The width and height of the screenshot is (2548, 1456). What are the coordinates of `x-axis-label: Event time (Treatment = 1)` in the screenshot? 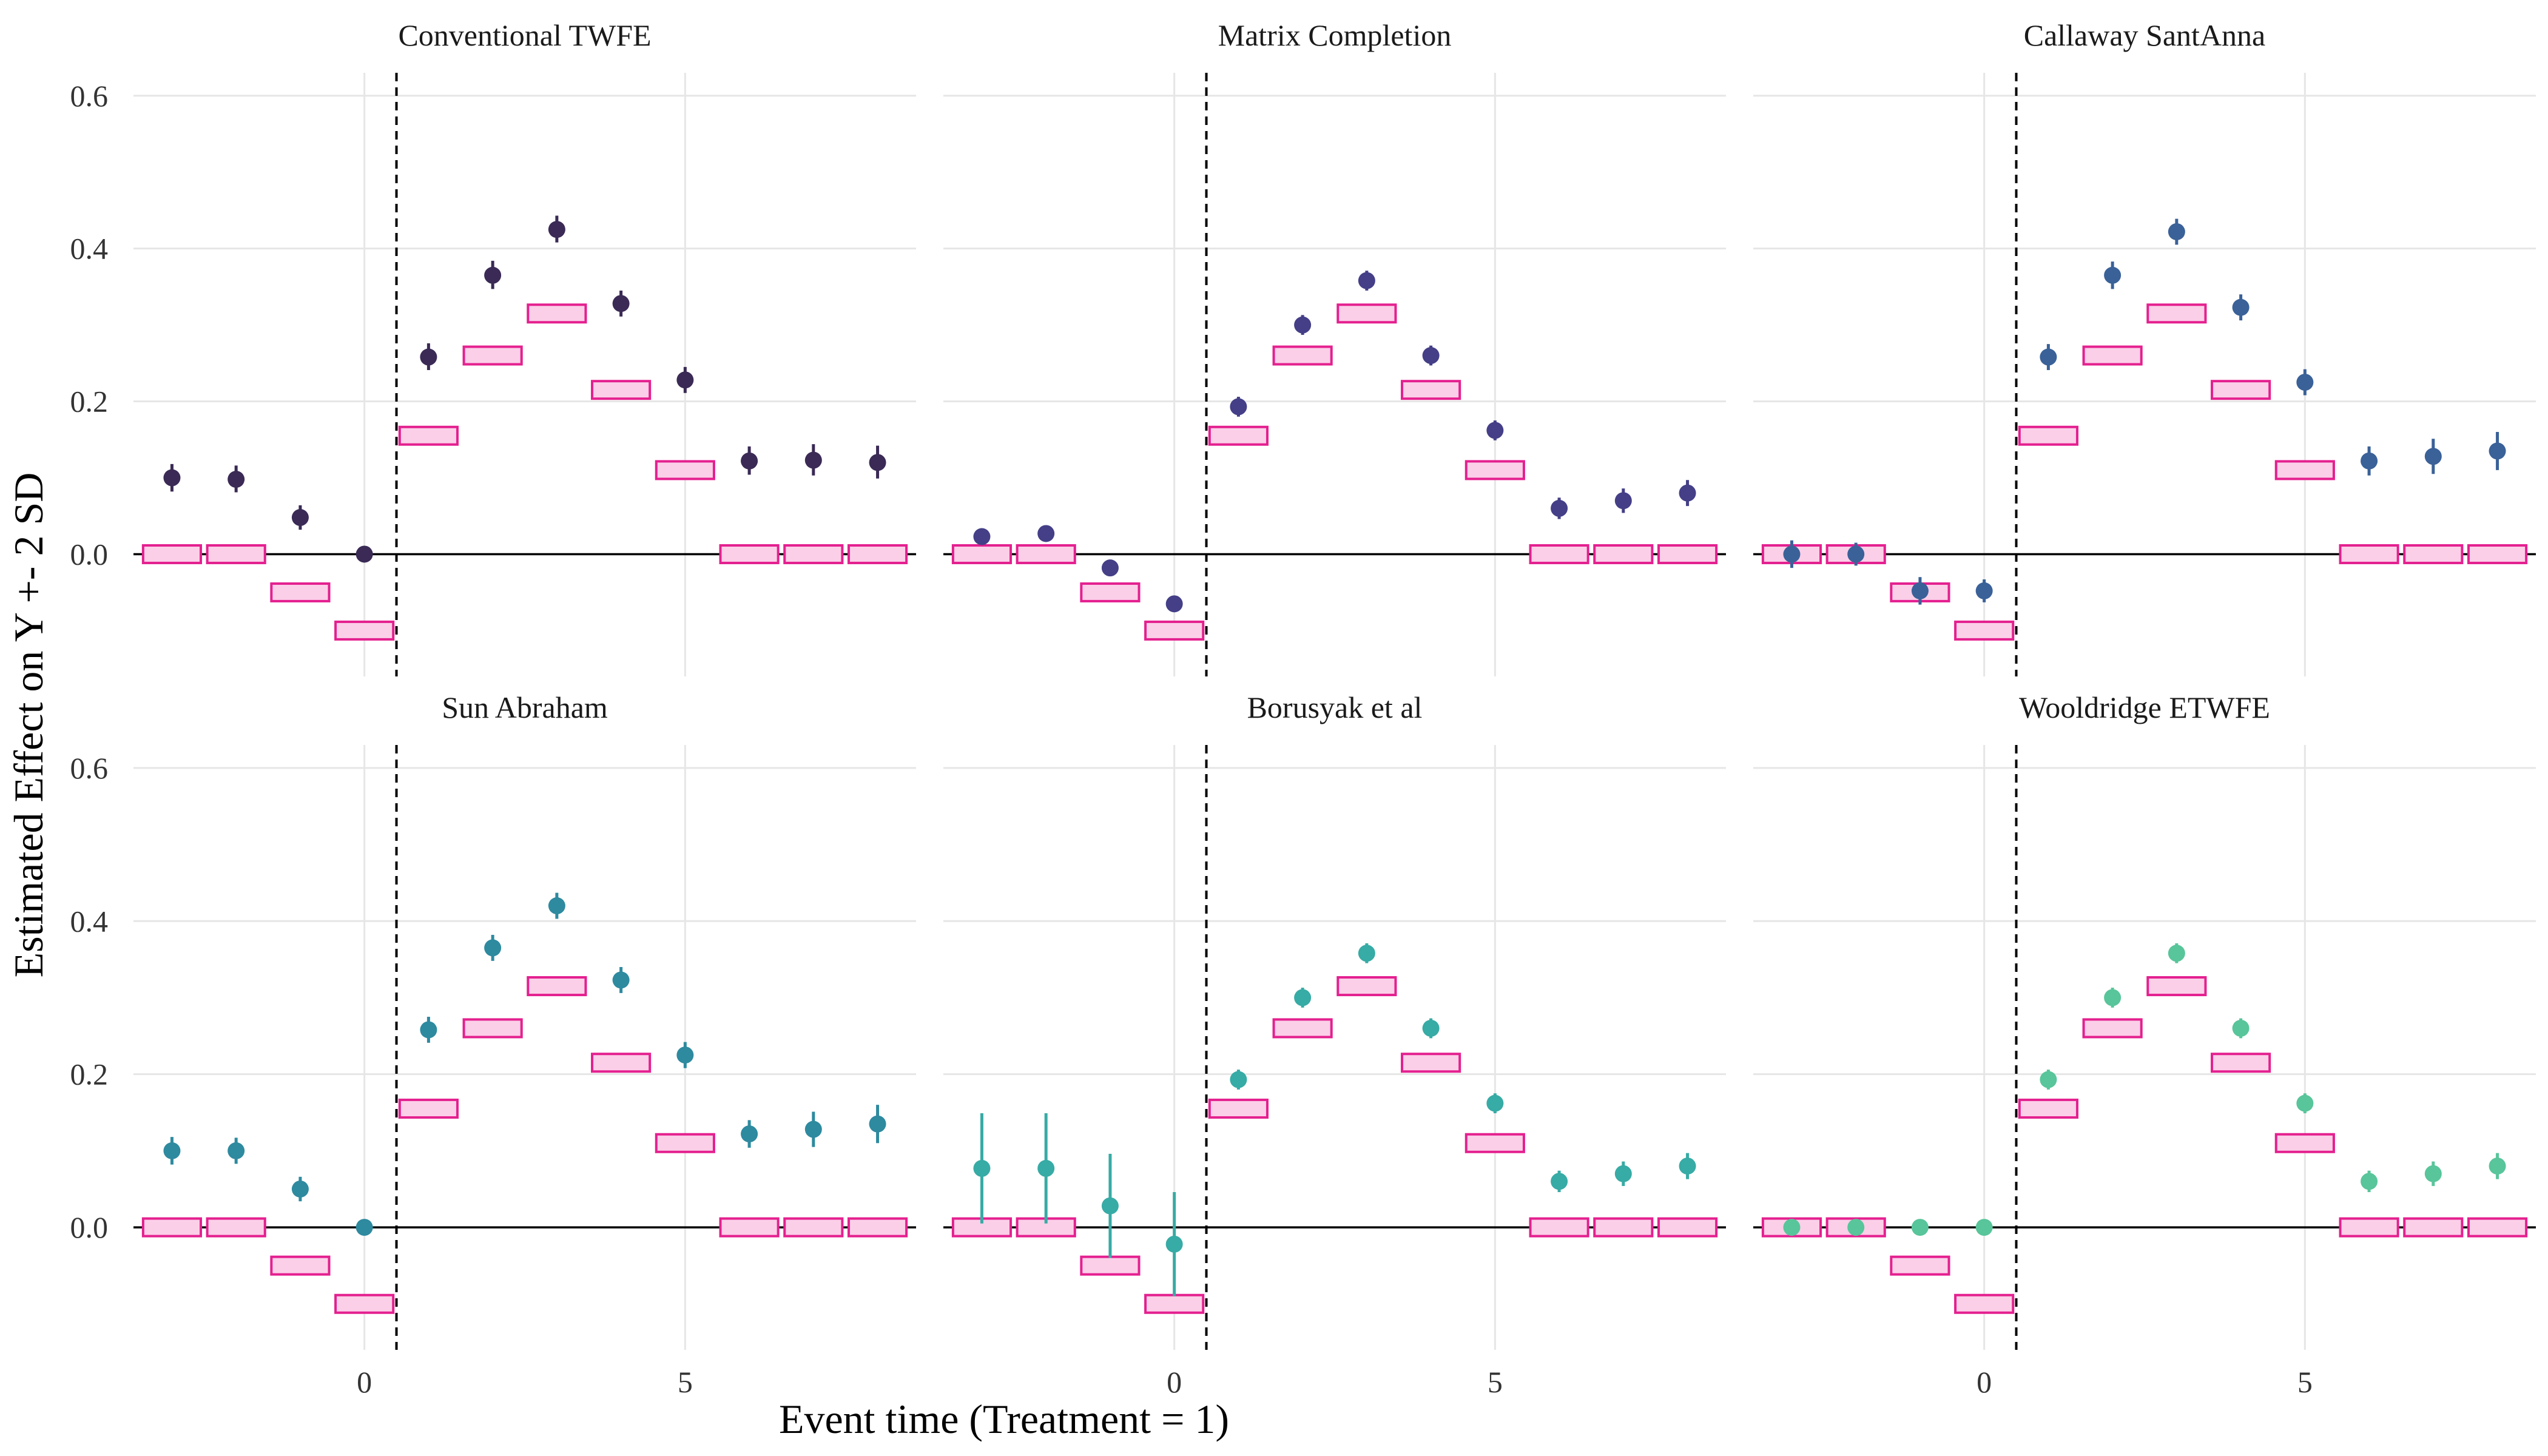 It's located at (1004, 1419).